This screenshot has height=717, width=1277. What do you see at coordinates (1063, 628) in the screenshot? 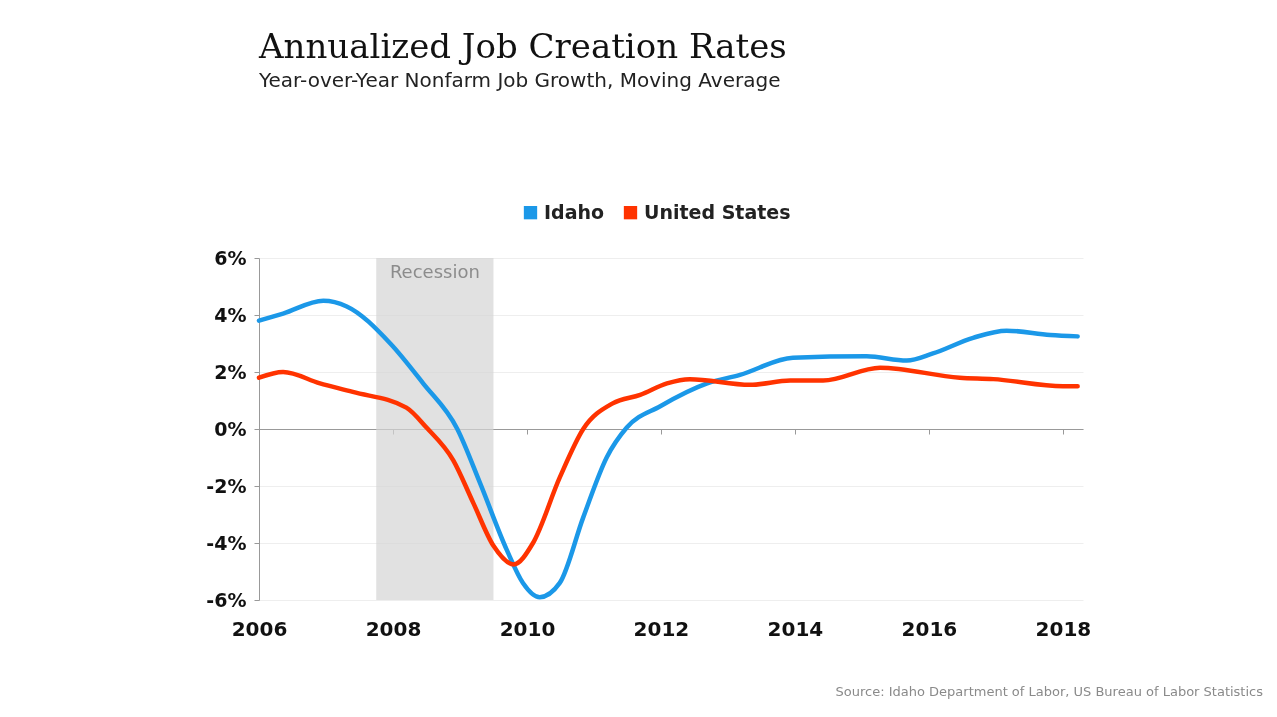
I see `x-tick-label: 2018` at bounding box center [1063, 628].